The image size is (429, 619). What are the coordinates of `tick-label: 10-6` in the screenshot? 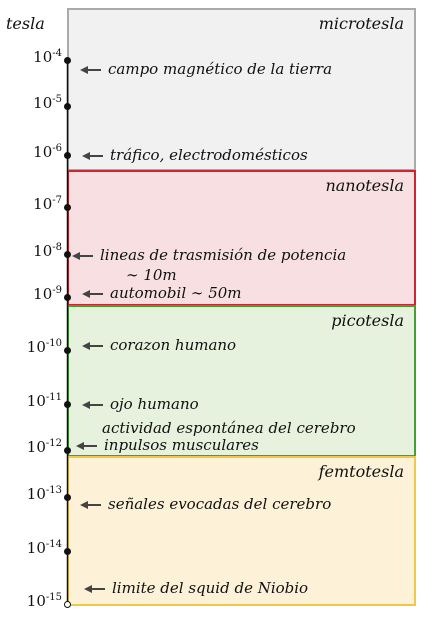 It's located at (34, 152).